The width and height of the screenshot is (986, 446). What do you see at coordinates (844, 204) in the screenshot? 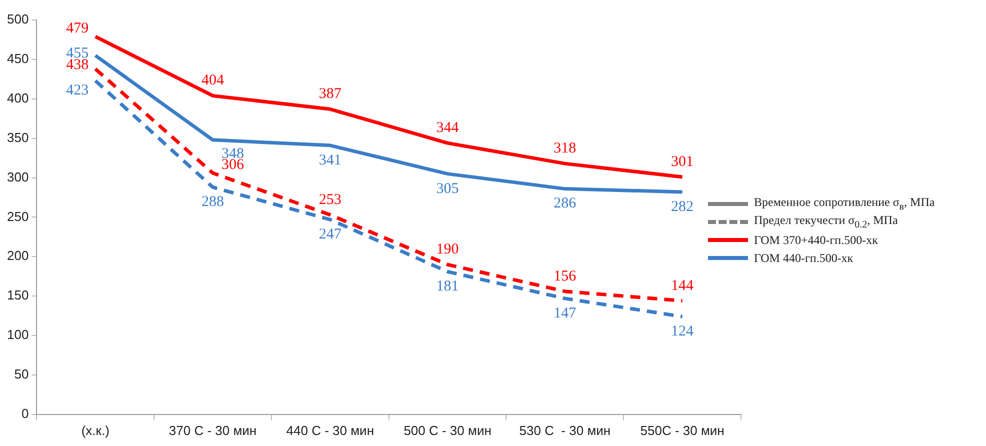
I see `legend-label: Временное сопротивление σ$_{в}$, МПа` at bounding box center [844, 204].